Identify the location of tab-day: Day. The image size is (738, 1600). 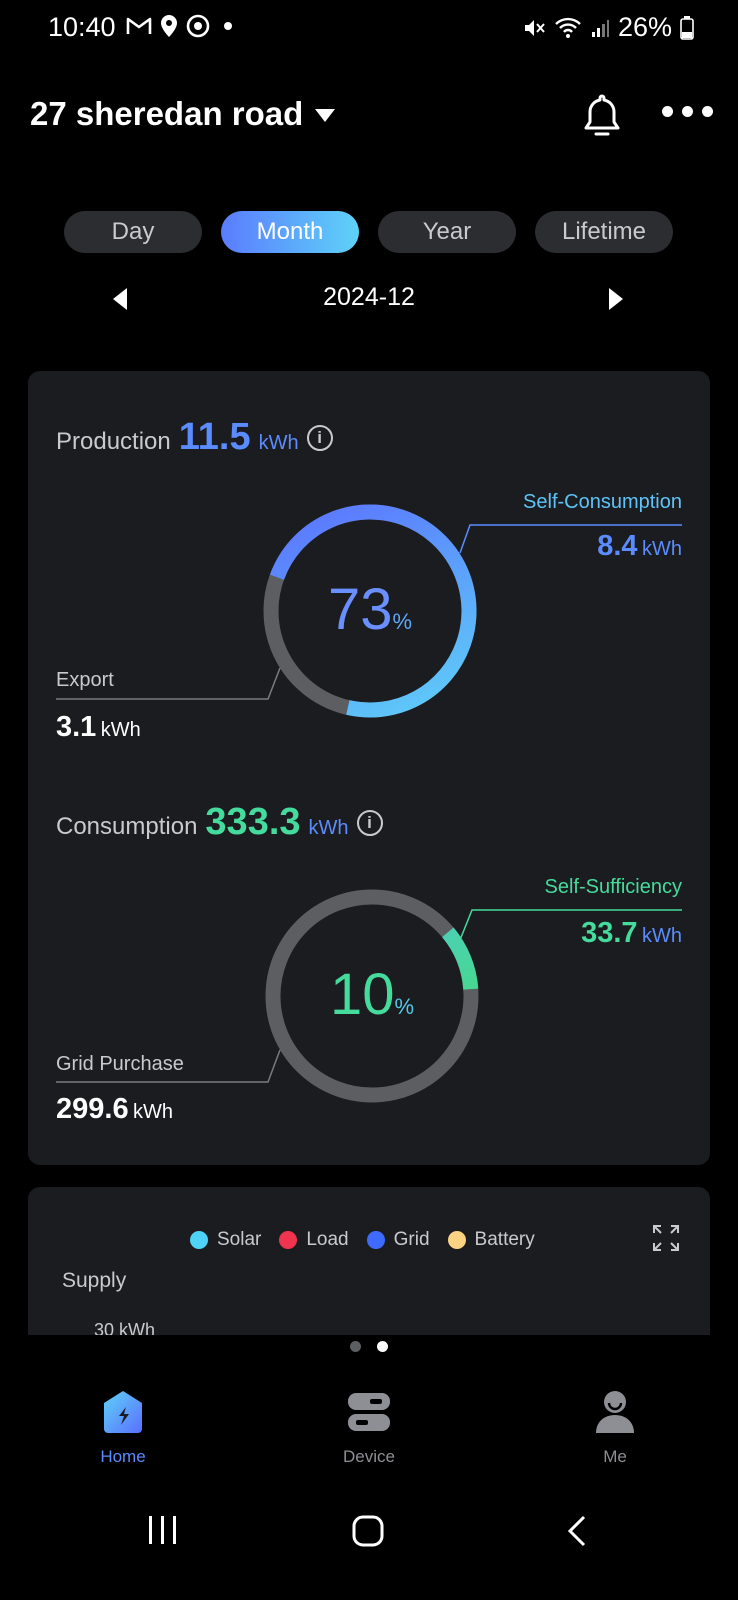
(133, 232).